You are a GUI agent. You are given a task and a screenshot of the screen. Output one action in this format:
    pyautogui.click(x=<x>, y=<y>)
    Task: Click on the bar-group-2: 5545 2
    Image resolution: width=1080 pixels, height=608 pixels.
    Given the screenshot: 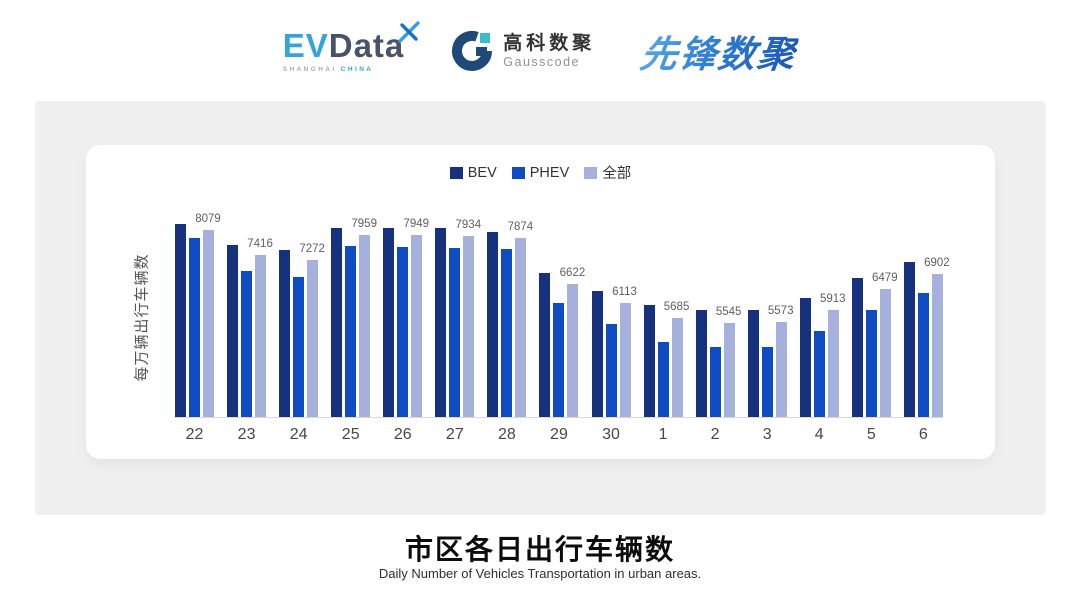 What is the action you would take?
    pyautogui.click(x=718, y=330)
    